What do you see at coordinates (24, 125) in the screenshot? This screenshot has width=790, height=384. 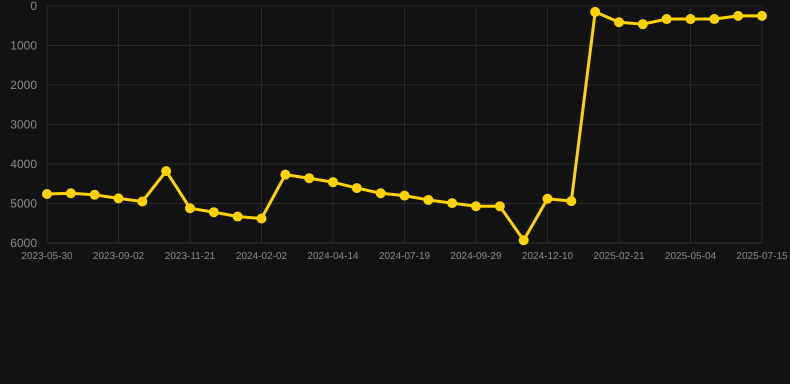 I see `y-tick-label: 3000` at bounding box center [24, 125].